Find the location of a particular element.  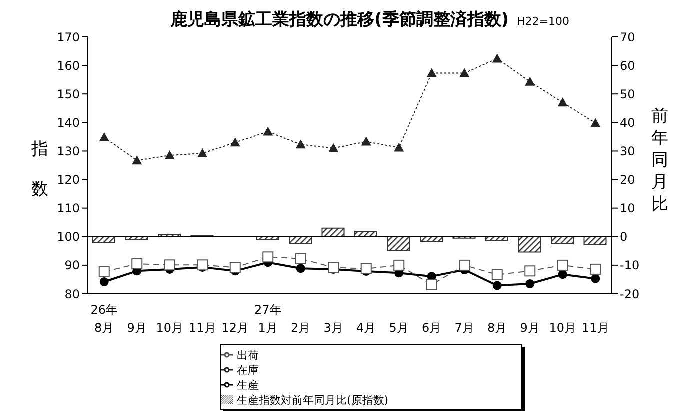

x-tick-label: 12月 is located at coordinates (236, 328).